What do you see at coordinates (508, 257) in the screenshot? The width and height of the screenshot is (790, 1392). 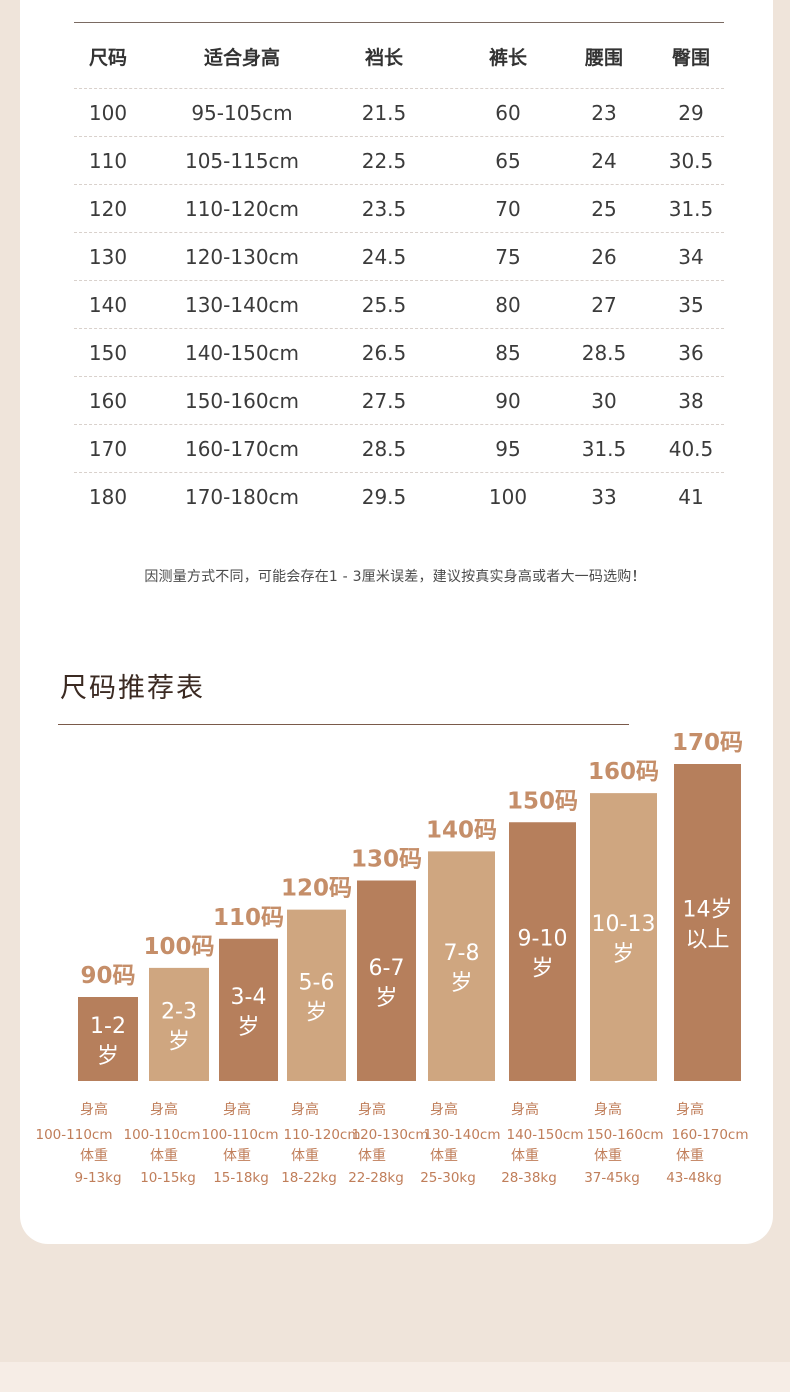 I see `table-cell: 75` at bounding box center [508, 257].